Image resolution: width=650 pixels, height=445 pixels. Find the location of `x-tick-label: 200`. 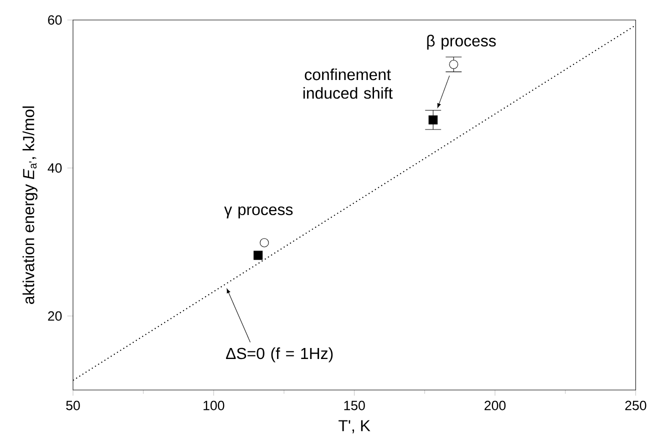

x-tick-label: 200 is located at coordinates (495, 405).